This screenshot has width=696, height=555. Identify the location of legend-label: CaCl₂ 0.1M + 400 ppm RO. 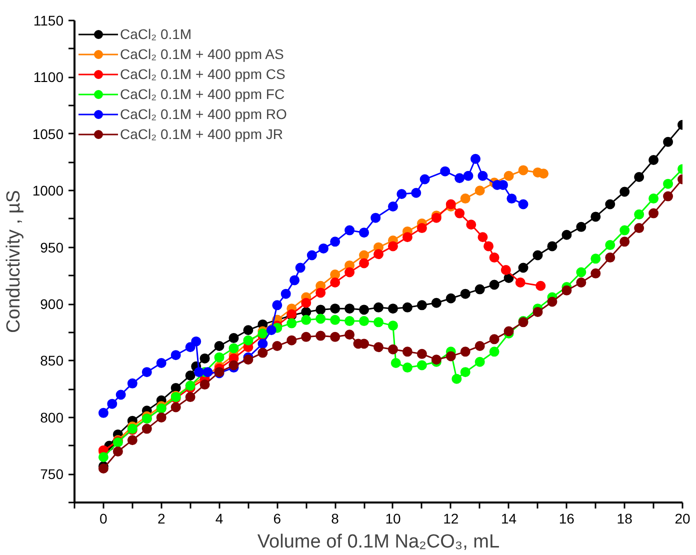
(203, 114).